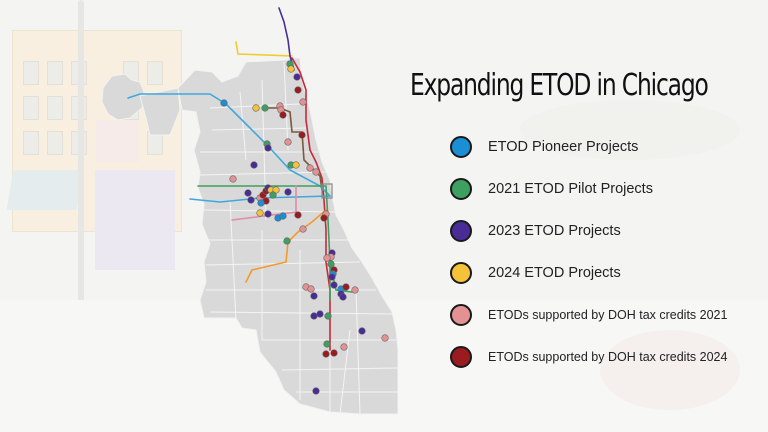 This screenshot has height=432, width=768. I want to click on slide-title: Expanding ETOD in Chicago, so click(559, 86).